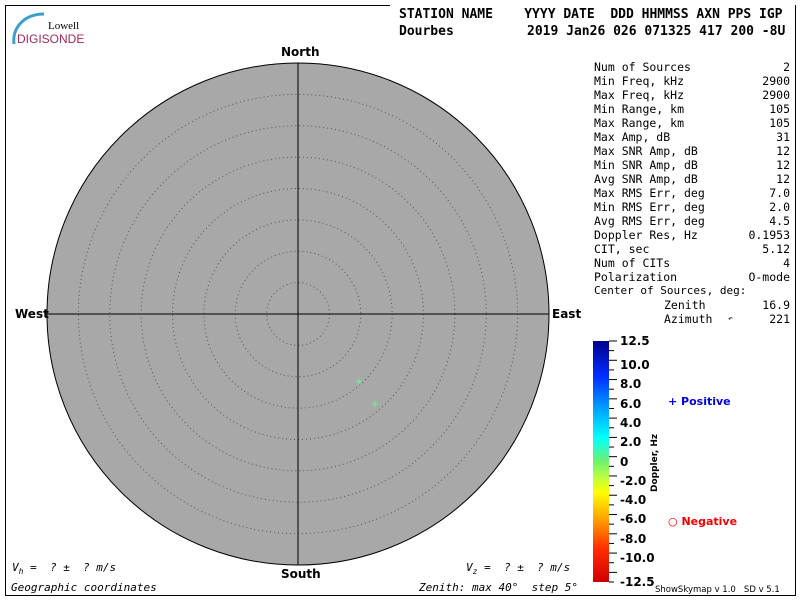 The height and width of the screenshot is (600, 800). I want to click on colorbar-tick-label: 8.0, so click(631, 384).